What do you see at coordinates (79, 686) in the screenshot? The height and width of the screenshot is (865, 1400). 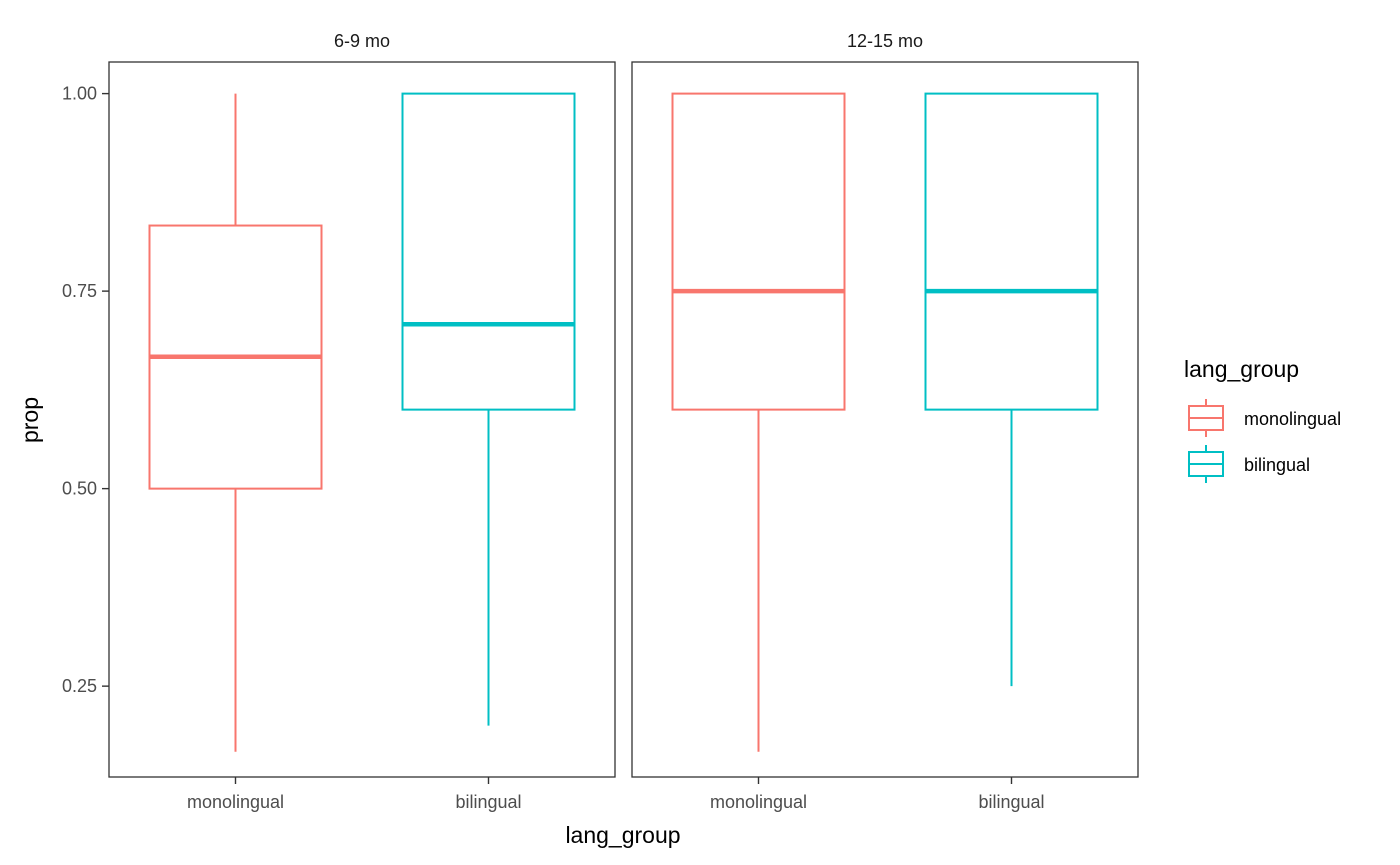 I see `y-tick-label: 0.25` at bounding box center [79, 686].